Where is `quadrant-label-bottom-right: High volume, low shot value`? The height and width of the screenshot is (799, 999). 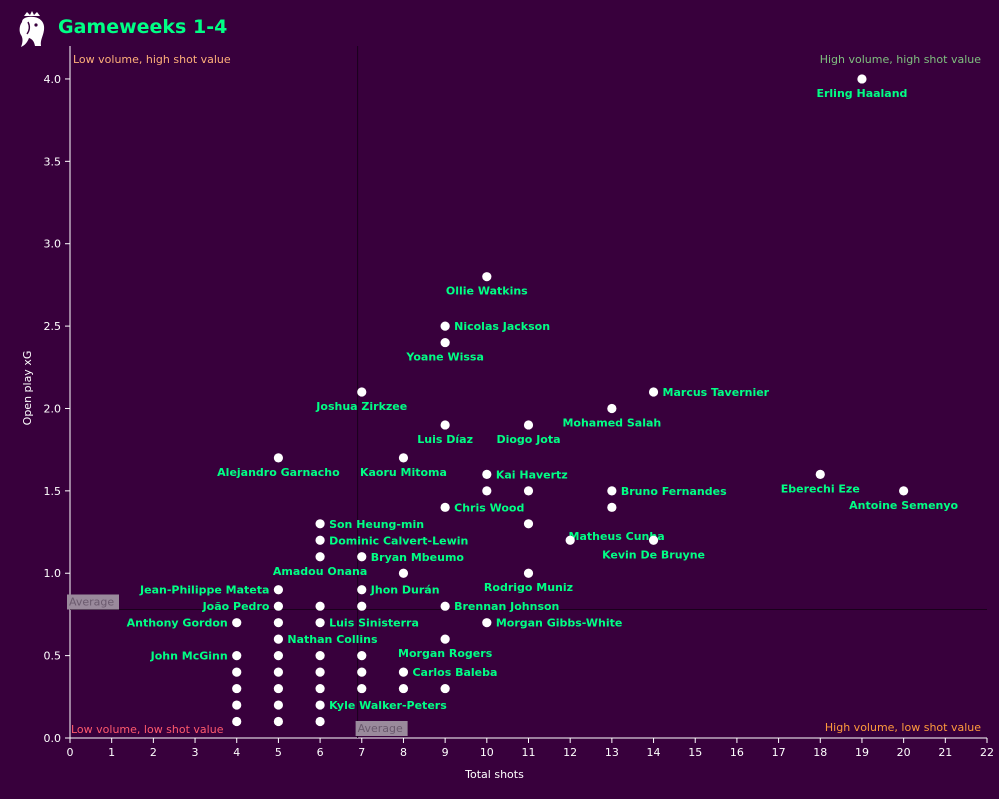 quadrant-label-bottom-right: High volume, low shot value is located at coordinates (903, 727).